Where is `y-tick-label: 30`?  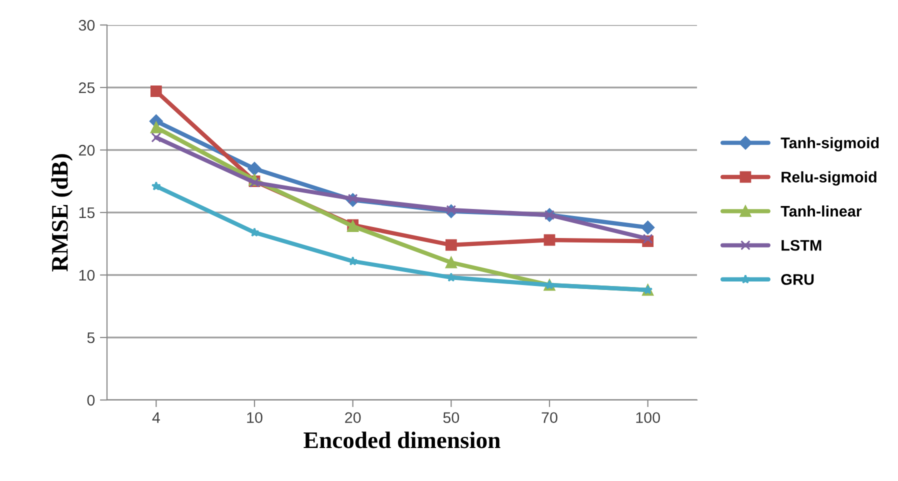
y-tick-label: 30 is located at coordinates (86, 25).